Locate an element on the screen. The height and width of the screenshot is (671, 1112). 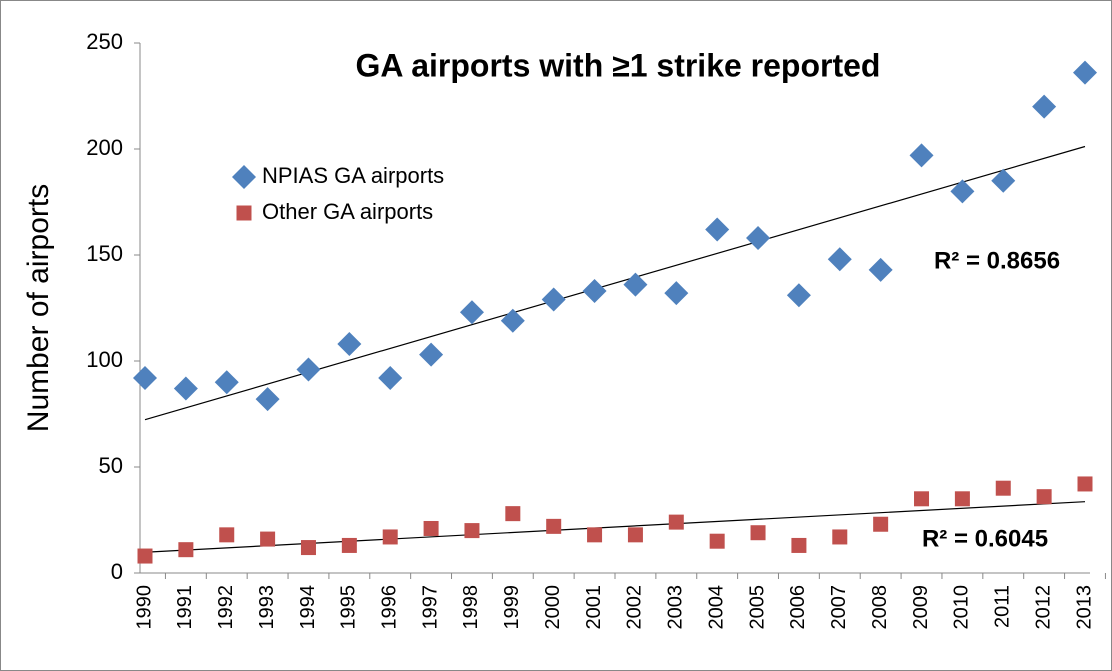
y-tick-label: 100 is located at coordinates (104, 359).